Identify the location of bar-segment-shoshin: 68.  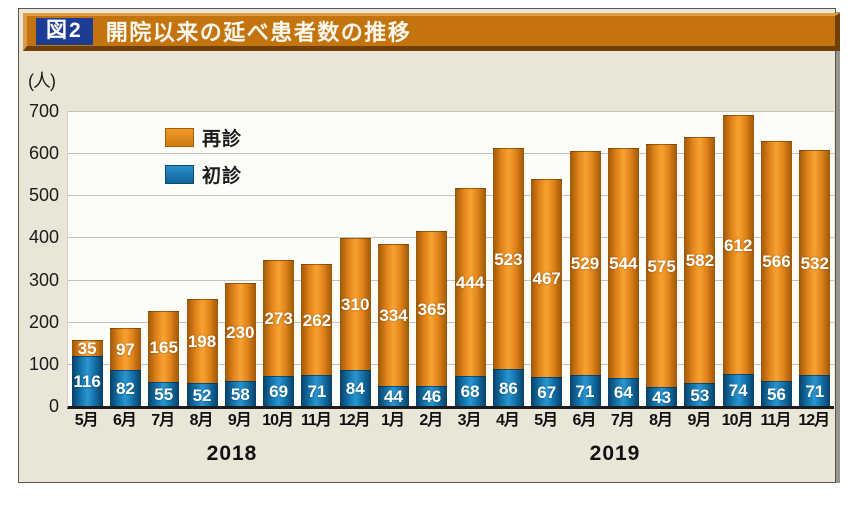
(470, 391).